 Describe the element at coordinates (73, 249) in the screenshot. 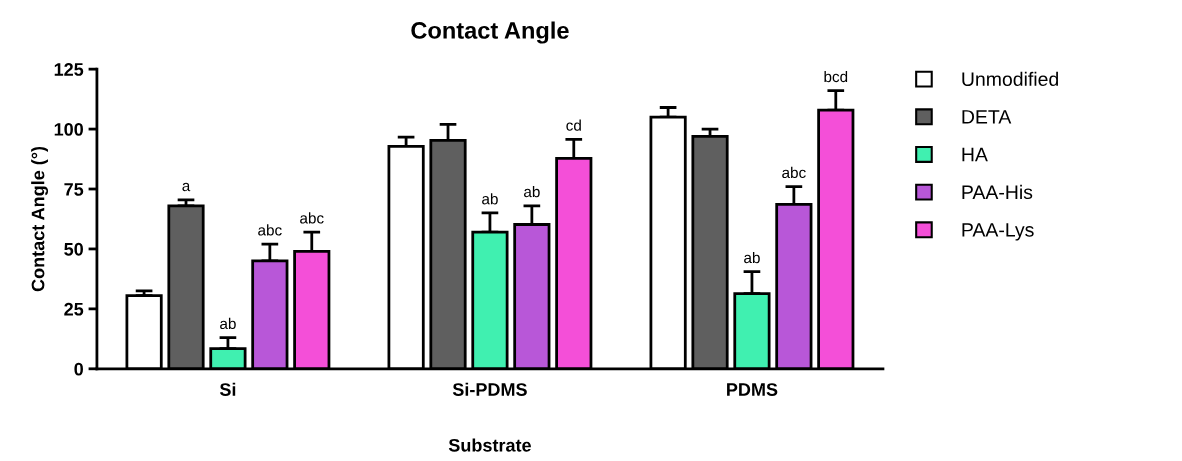

I see `y-tick-label: 50` at that location.